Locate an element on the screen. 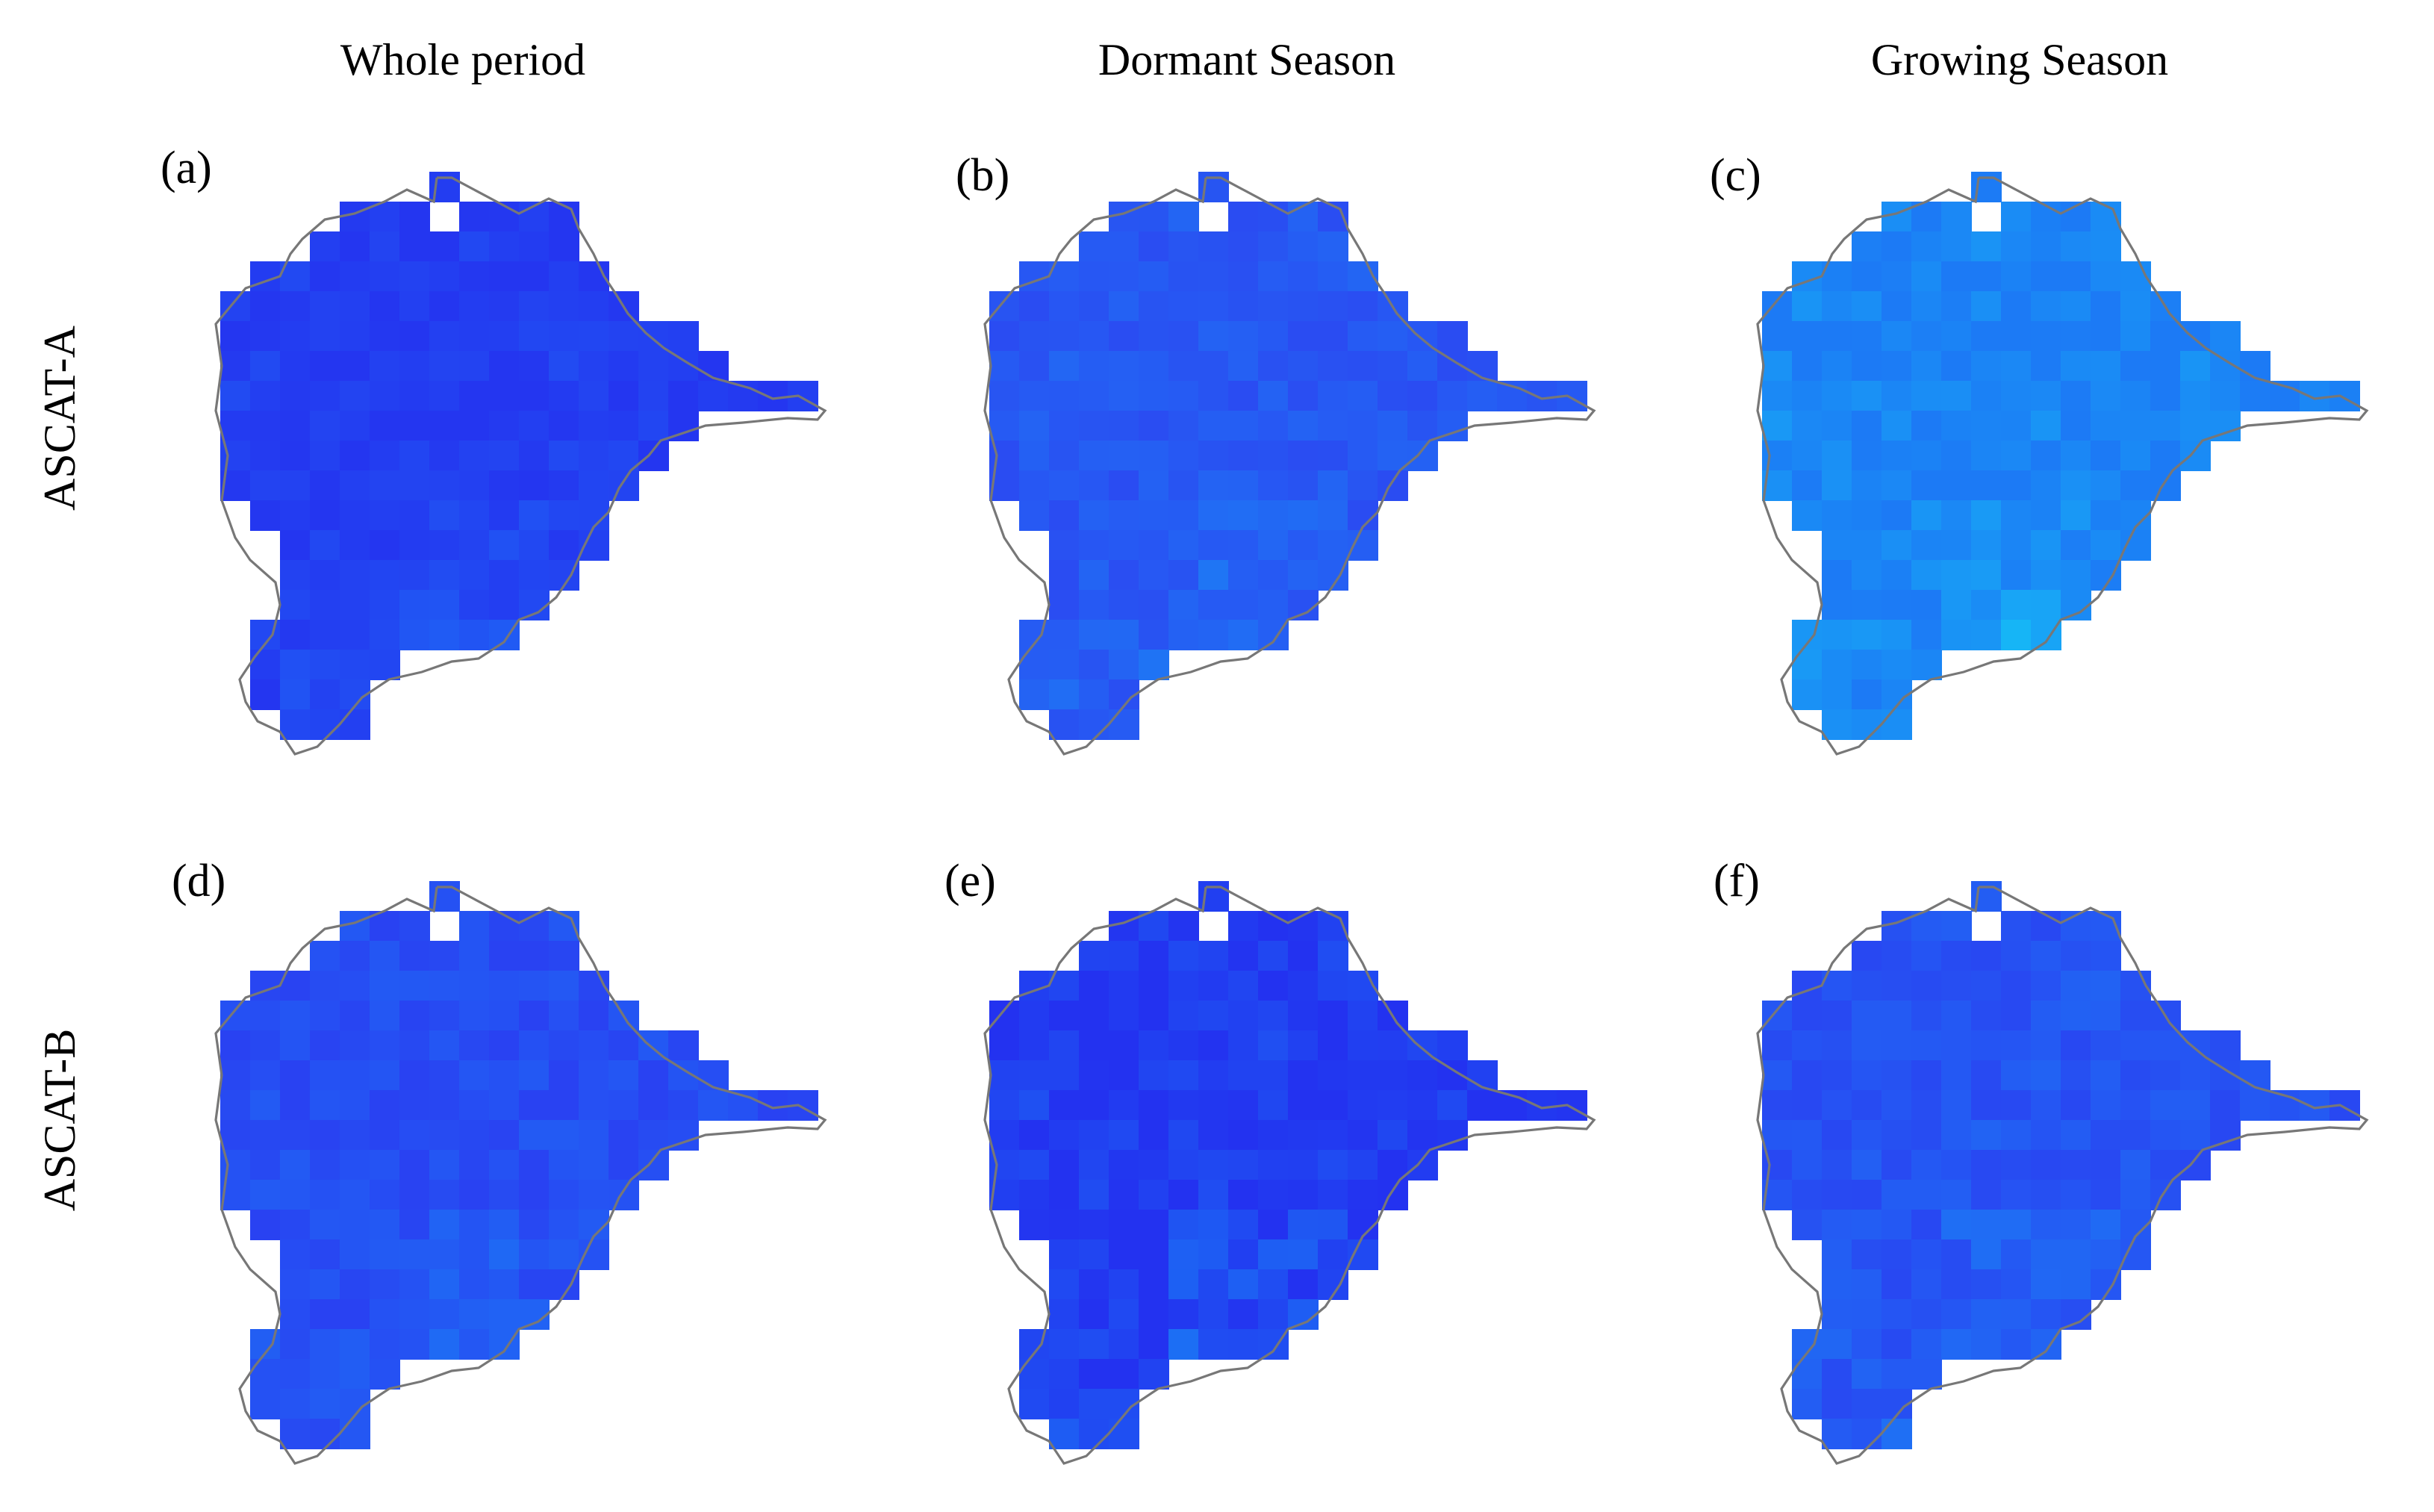 The image size is (2434, 1512). panel-label-d: (d) is located at coordinates (199, 881).